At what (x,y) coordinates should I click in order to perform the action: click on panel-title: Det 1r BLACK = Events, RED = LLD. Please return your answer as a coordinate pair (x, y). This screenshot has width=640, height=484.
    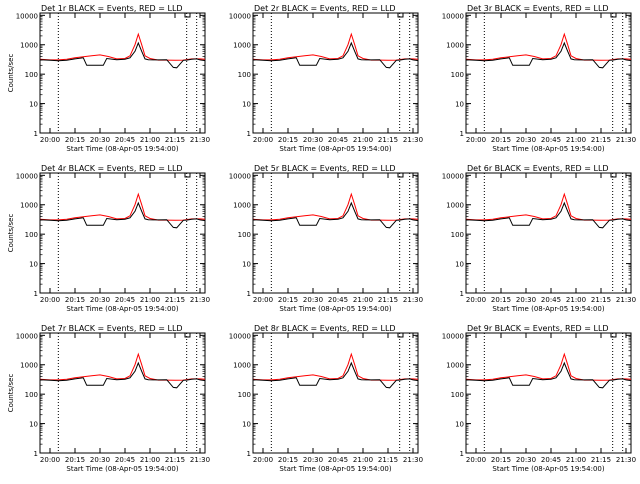
    Looking at the image, I should click on (112, 8).